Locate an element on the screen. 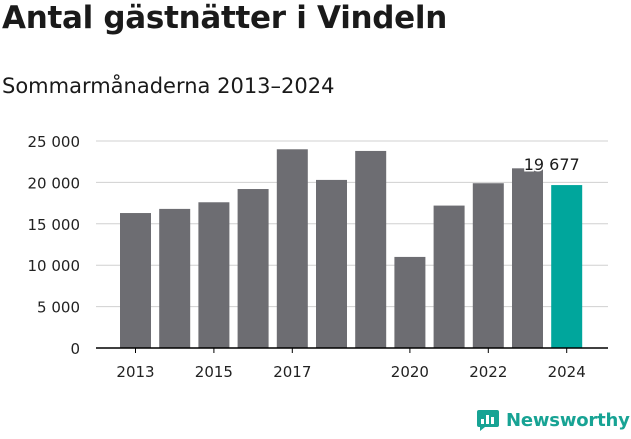 Image resolution: width=631 pixels, height=439 pixels. chart-title: Antal gästnätter i Vindeln is located at coordinates (225, 18).